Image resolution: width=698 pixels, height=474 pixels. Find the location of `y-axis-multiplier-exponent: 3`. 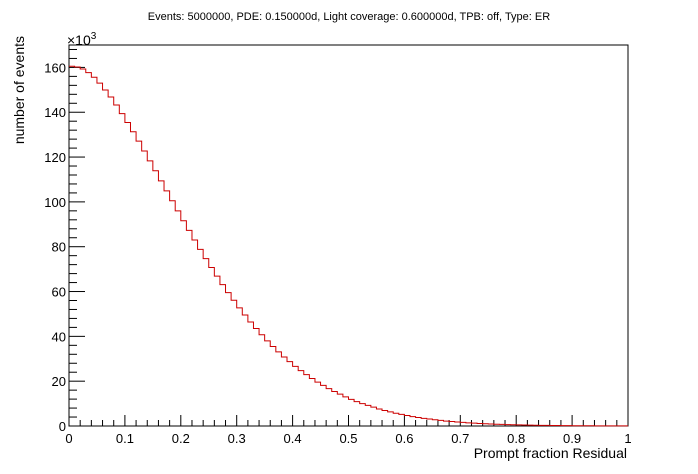

y-axis-multiplier-exponent: 3 is located at coordinates (94, 36).